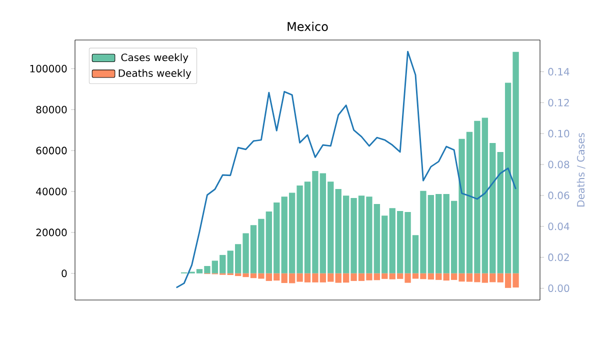  What do you see at coordinates (51, 192) in the screenshot?
I see `y-tick-label: 40000` at bounding box center [51, 192].